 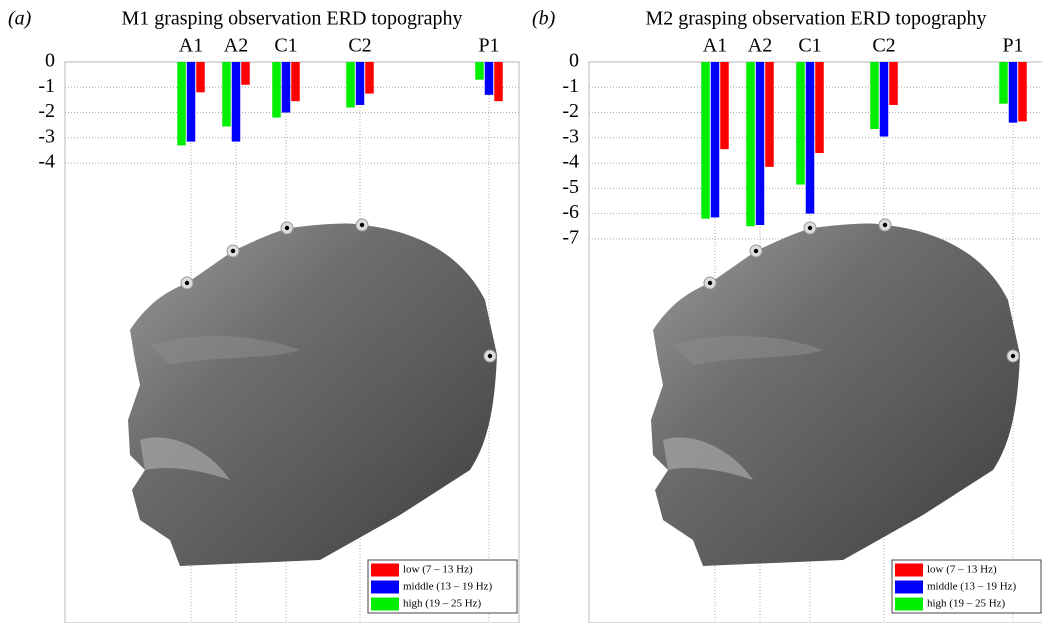 I want to click on y-tick-label: -6, so click(x=570, y=212).